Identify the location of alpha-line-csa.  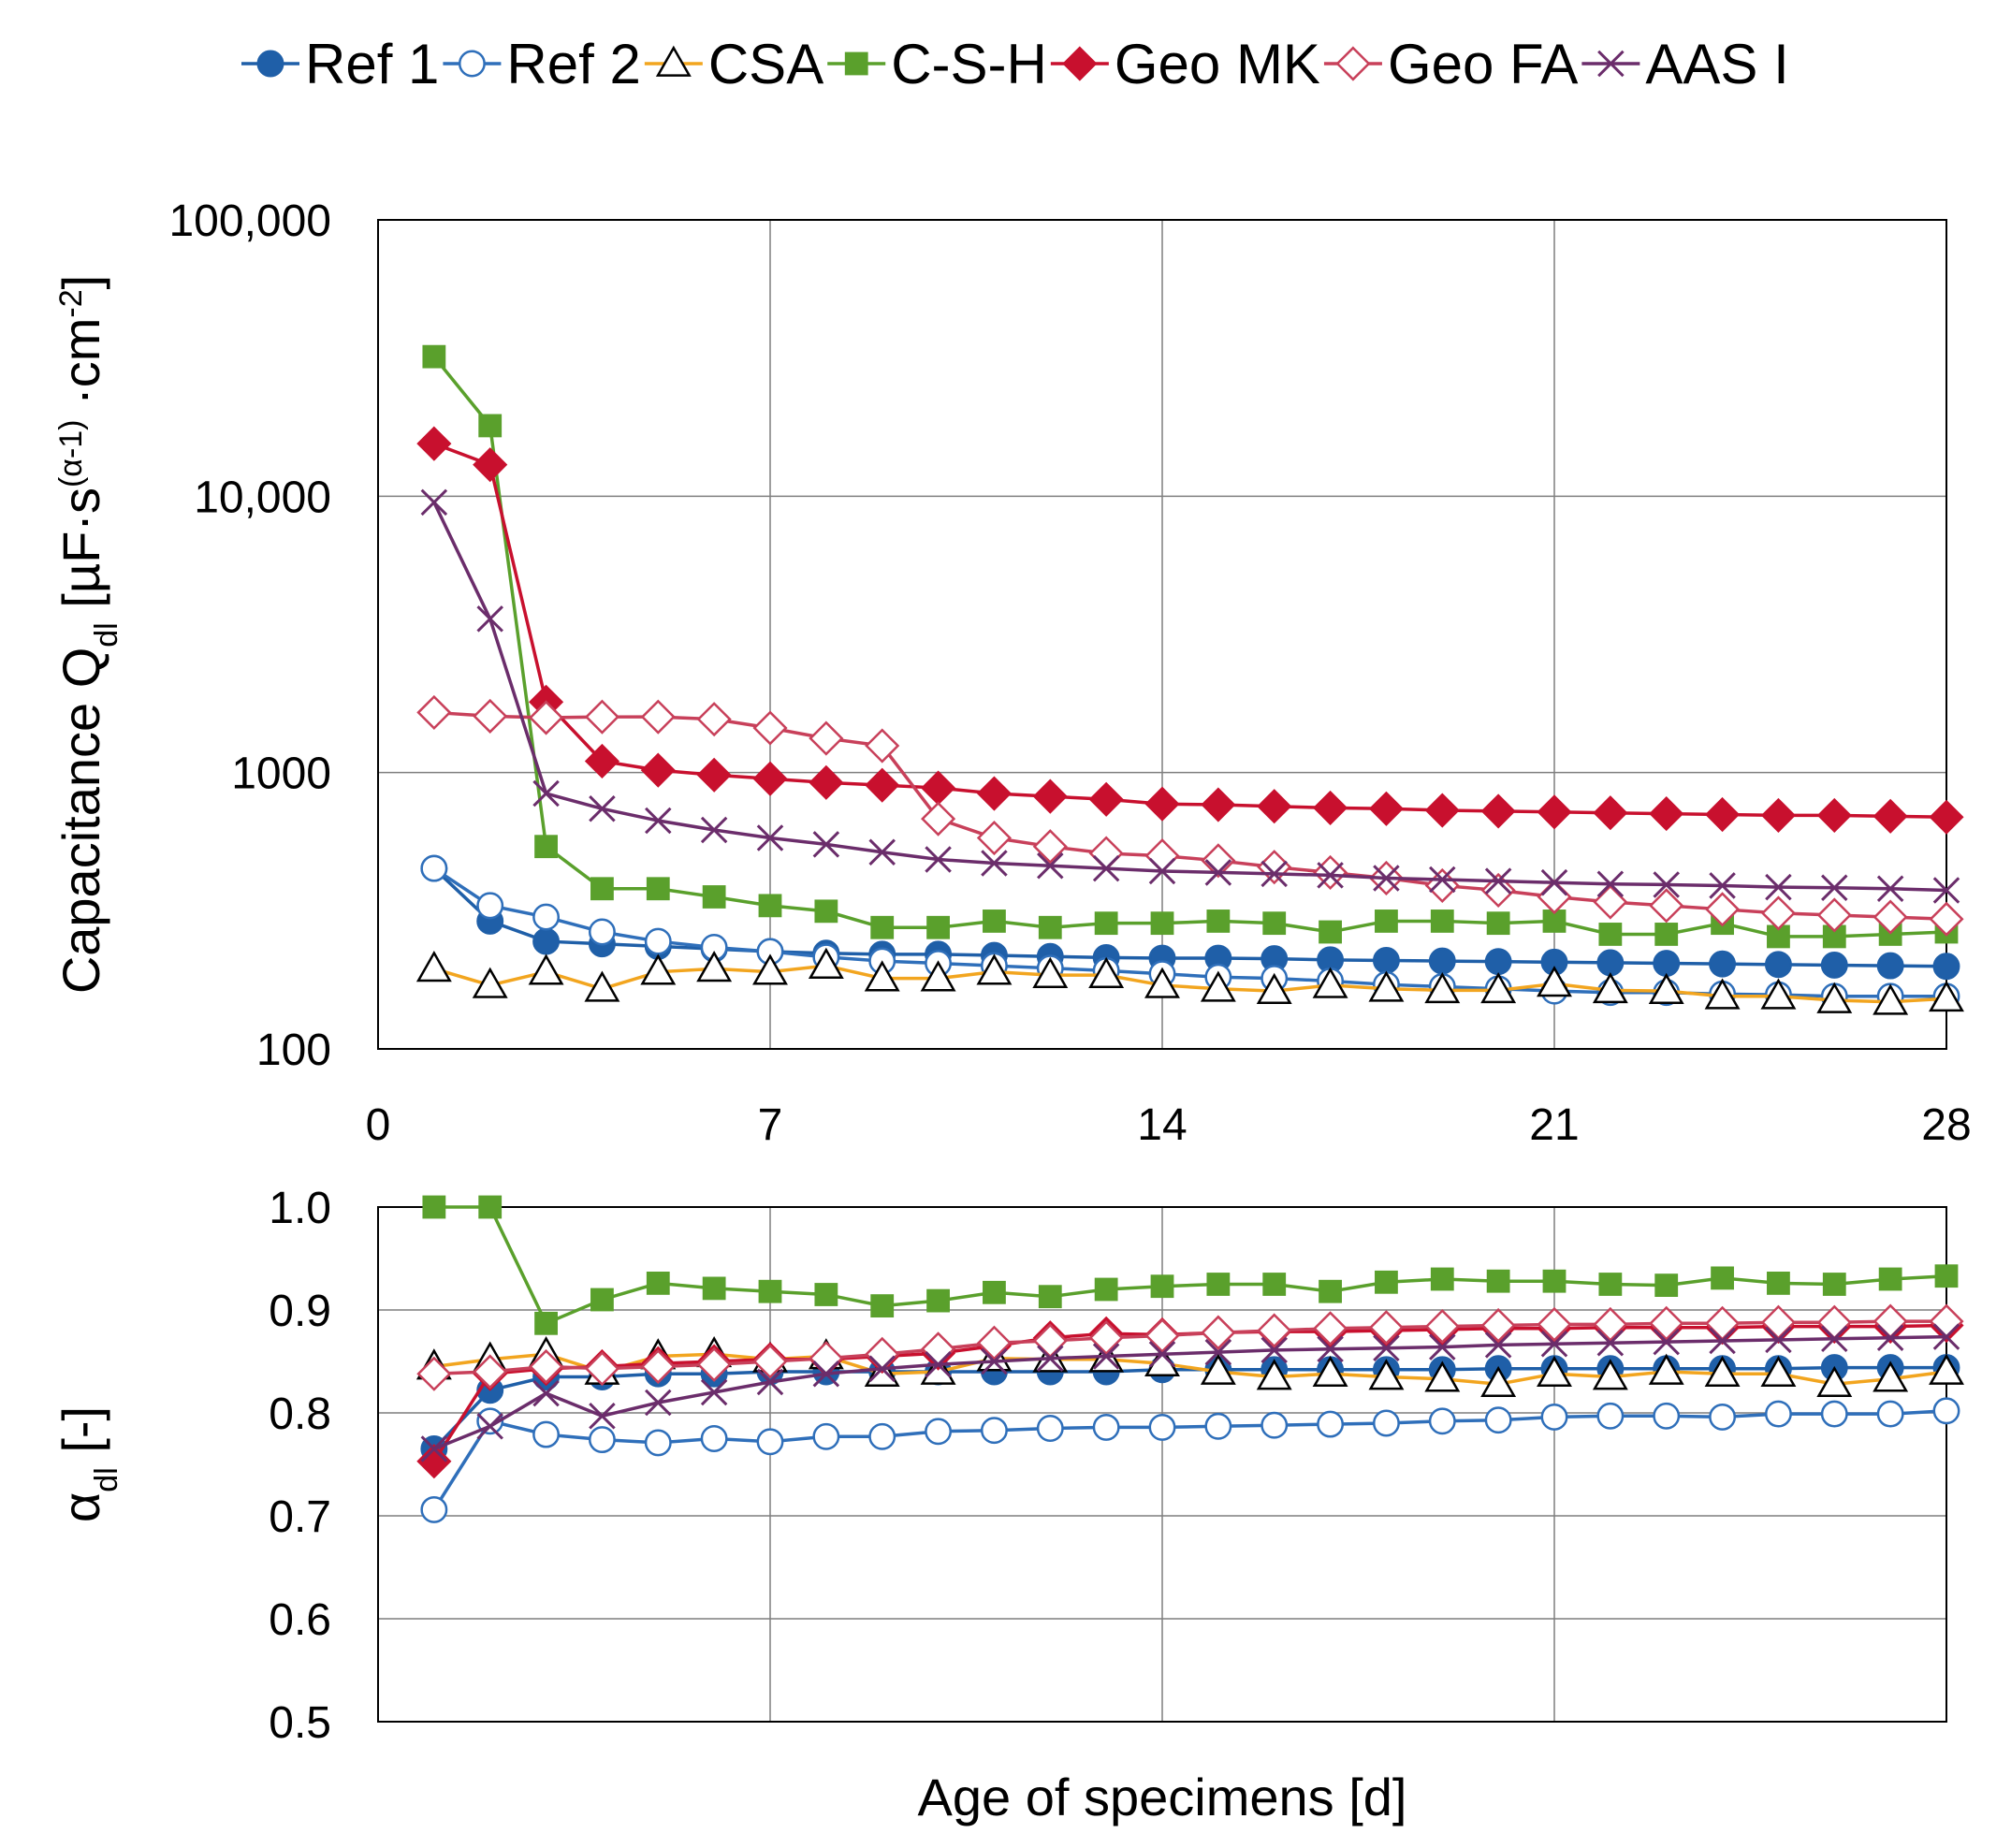
(1190, 1369).